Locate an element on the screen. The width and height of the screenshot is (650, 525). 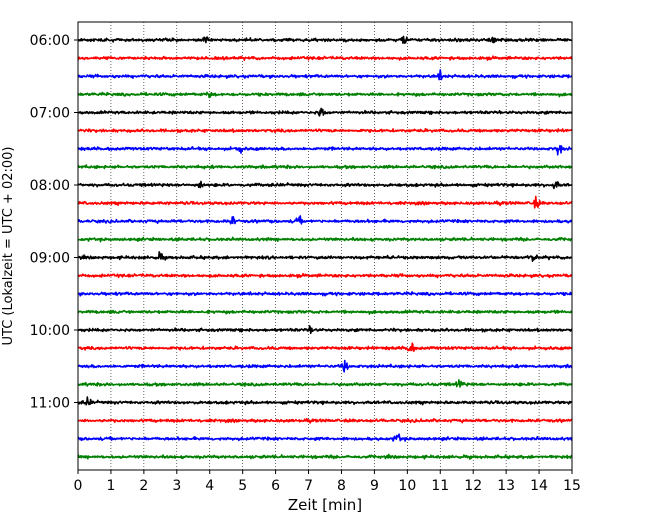
x-tick-label: 8 is located at coordinates (341, 486).